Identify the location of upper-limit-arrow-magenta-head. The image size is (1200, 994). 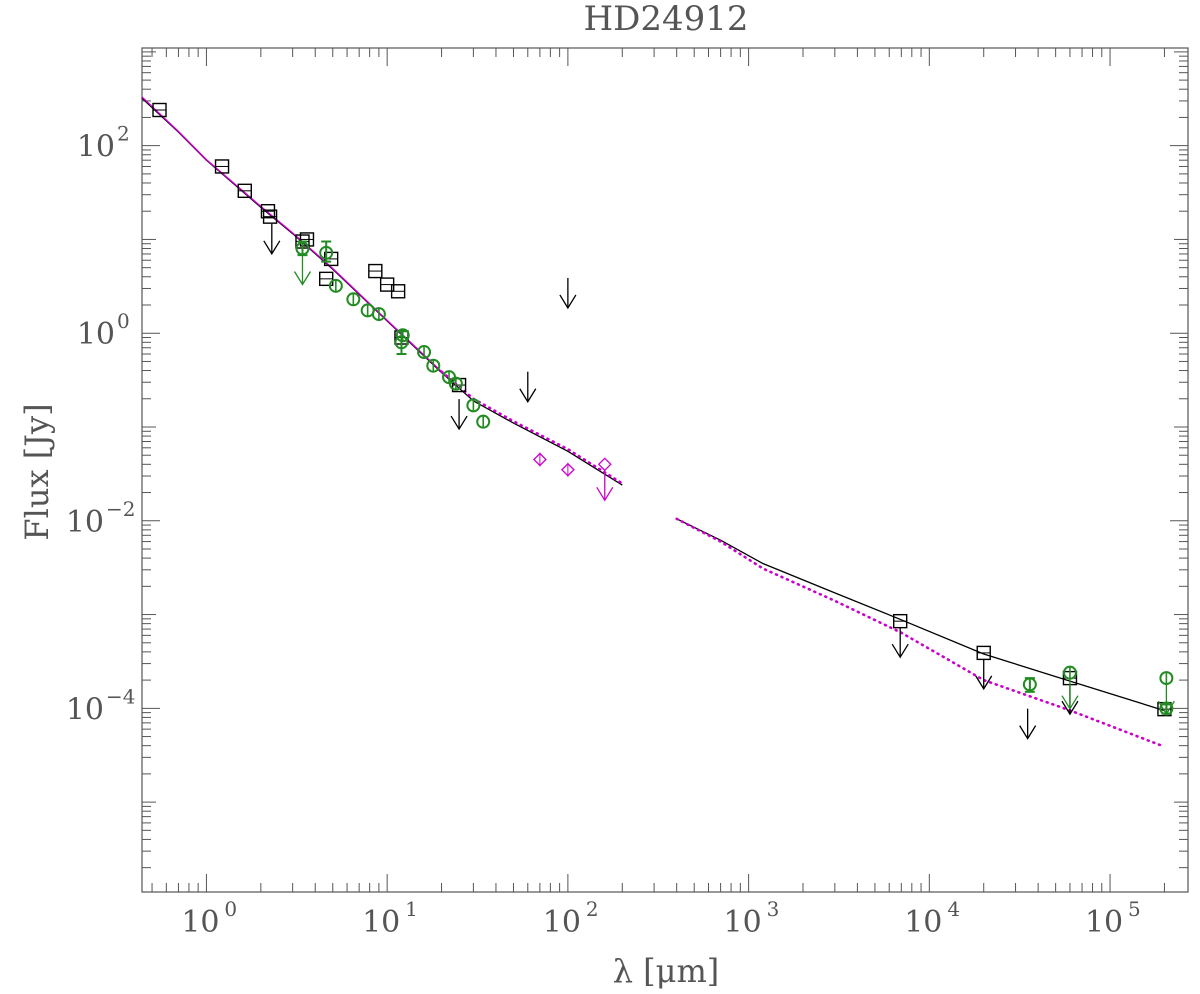
(605, 494).